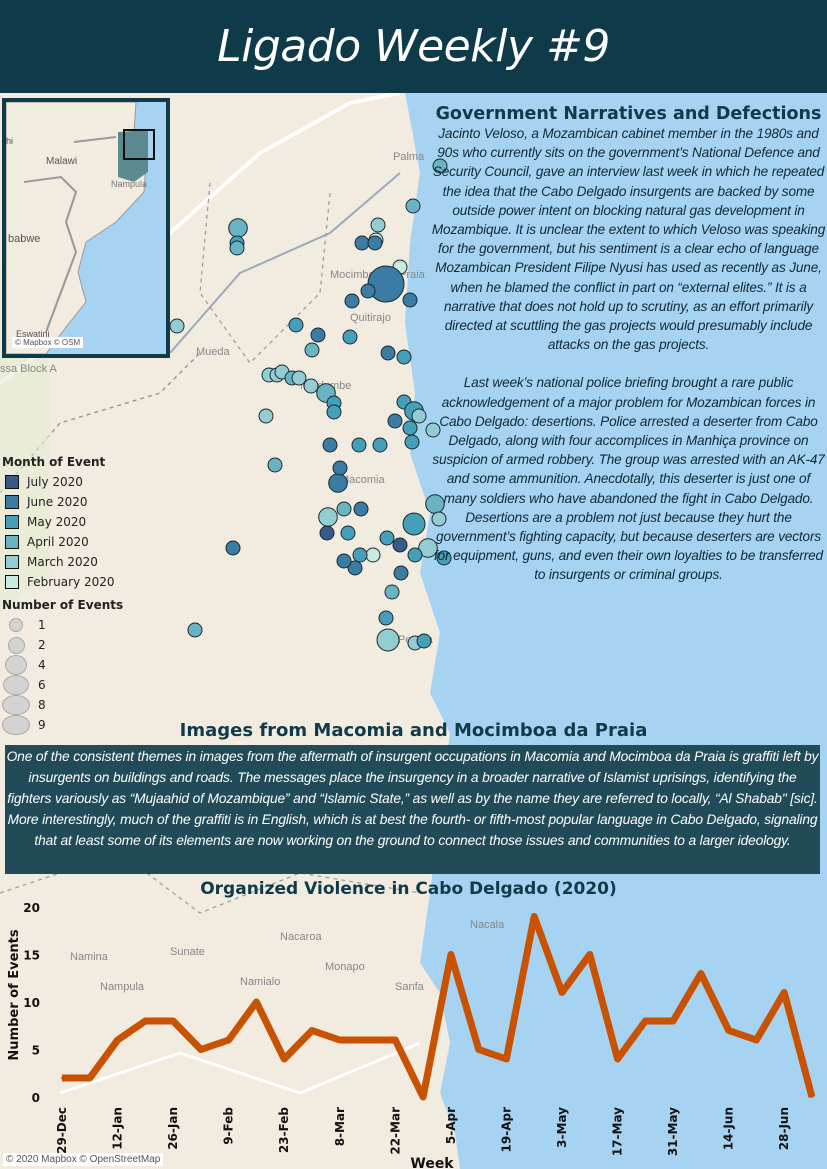 This screenshot has width=827, height=1169. I want to click on legend-swatch, so click(12, 502).